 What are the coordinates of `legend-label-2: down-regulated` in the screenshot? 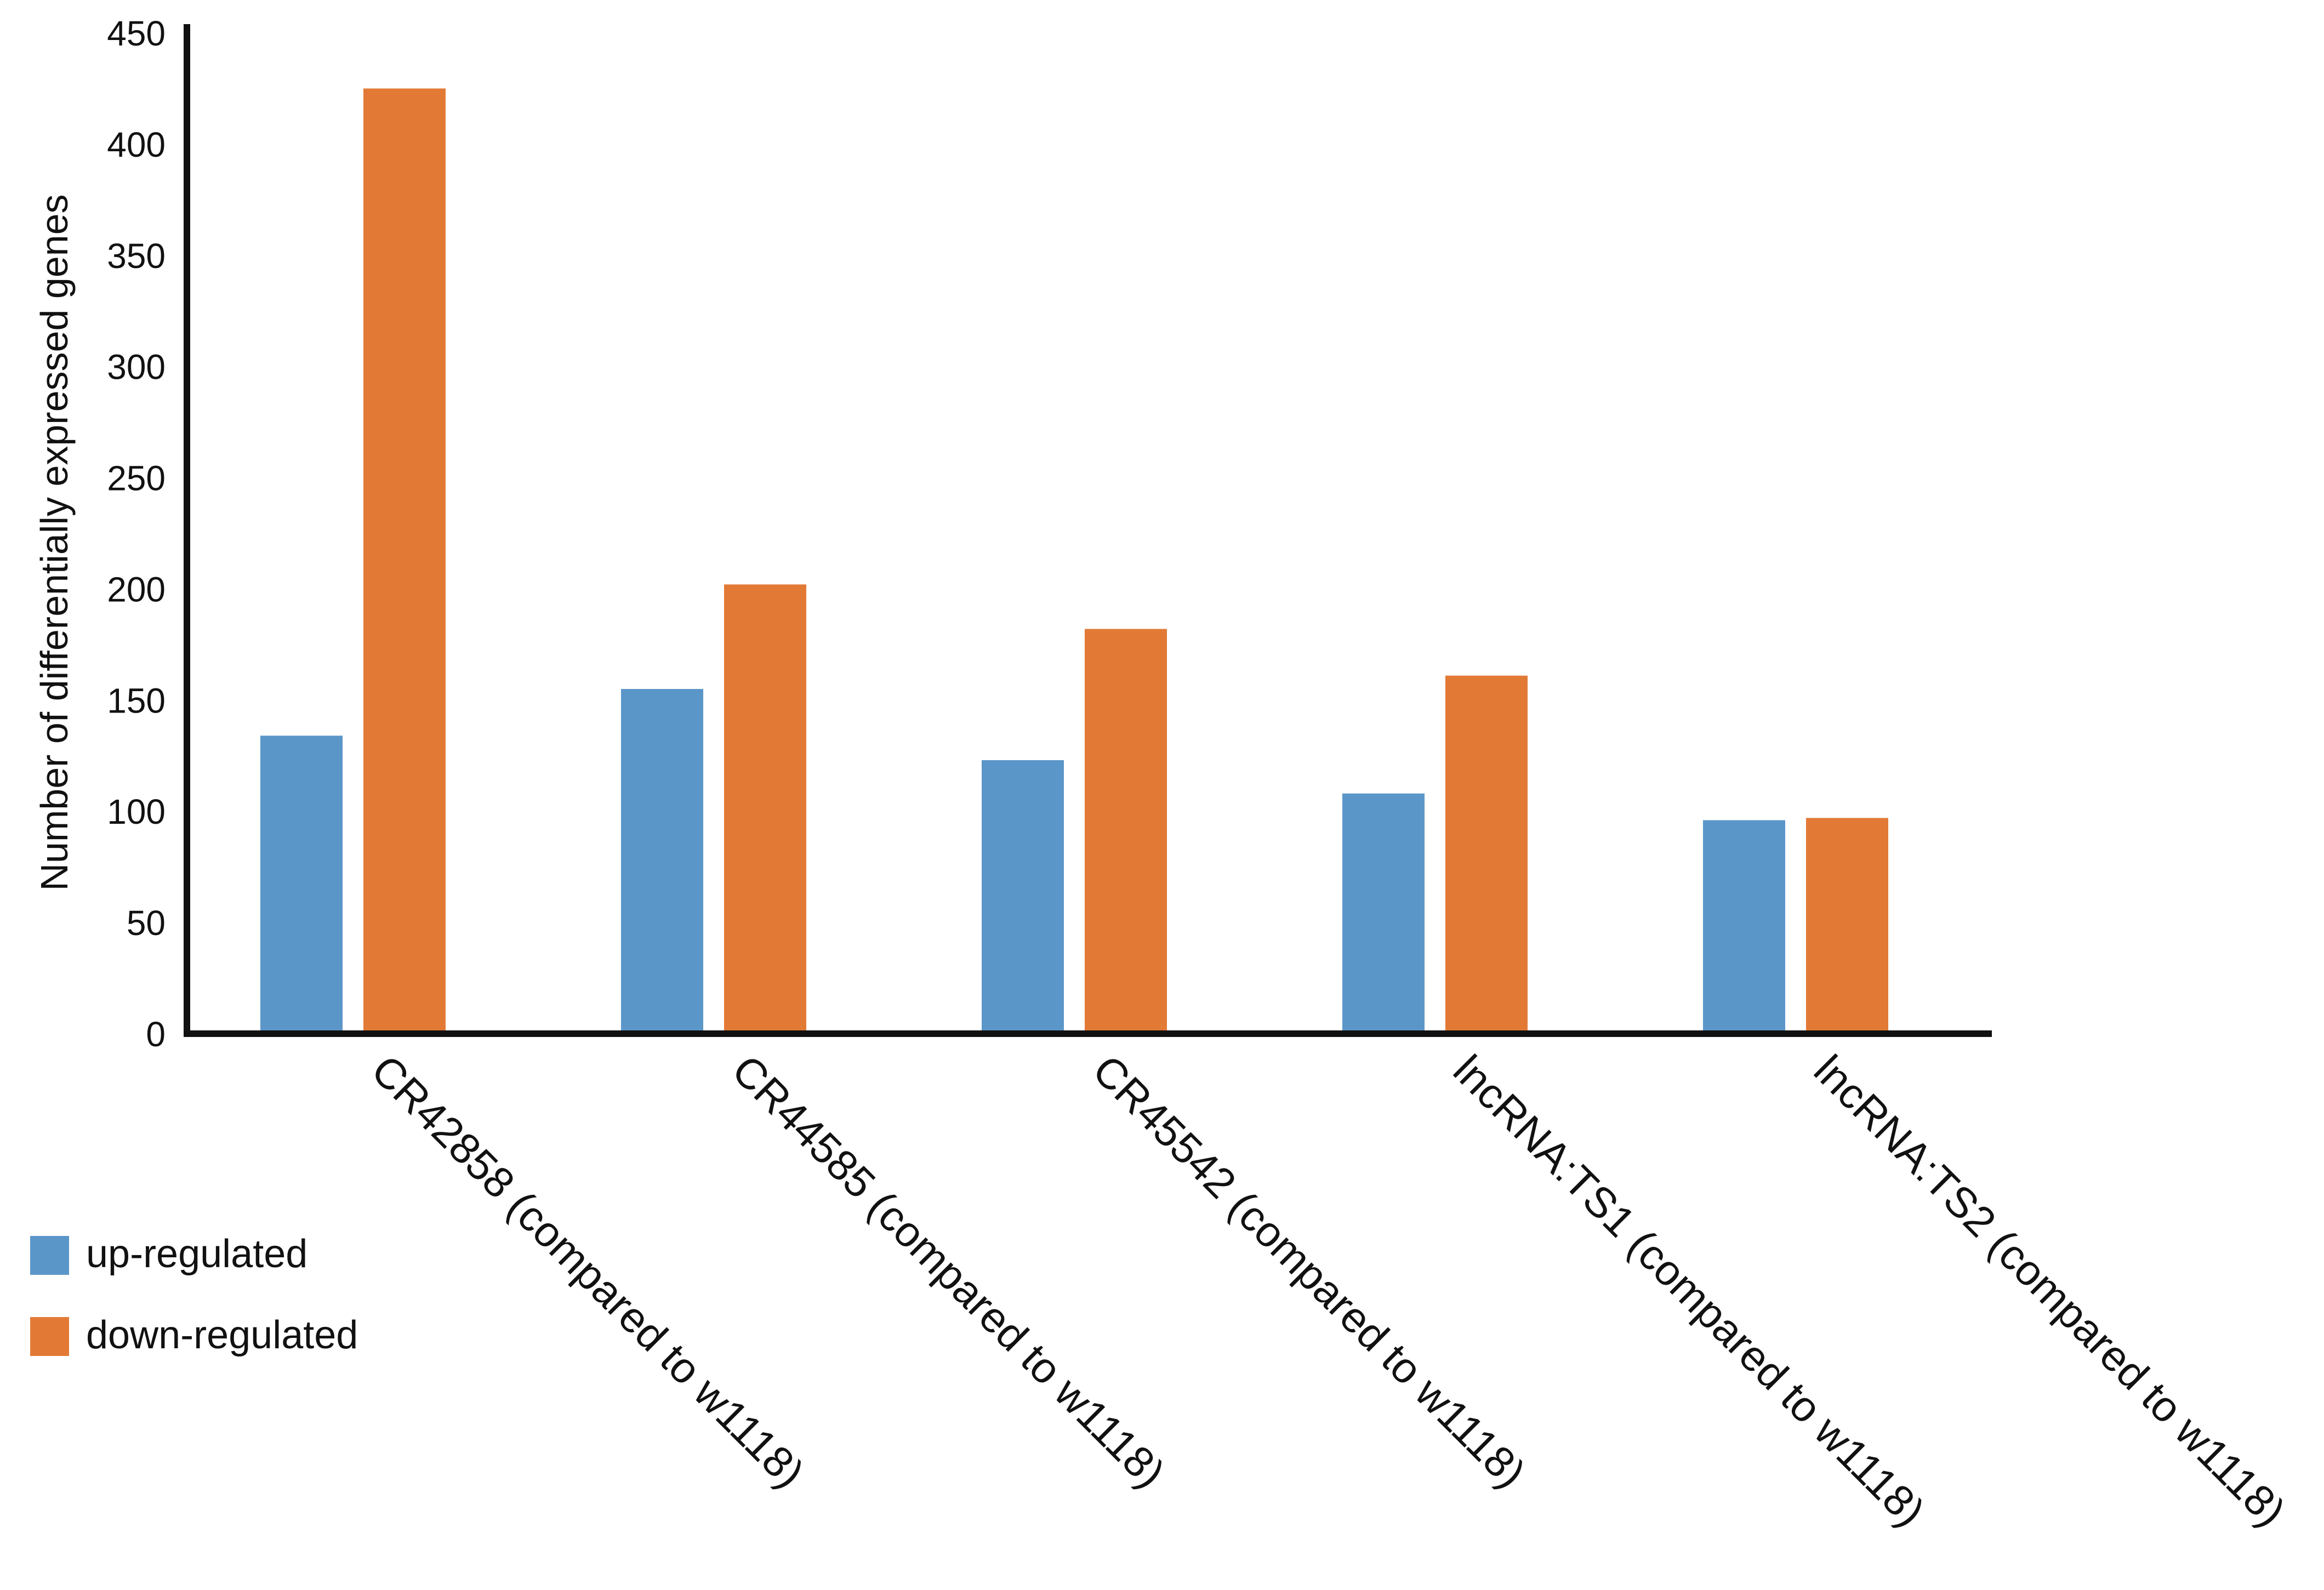 It's located at (222, 1335).